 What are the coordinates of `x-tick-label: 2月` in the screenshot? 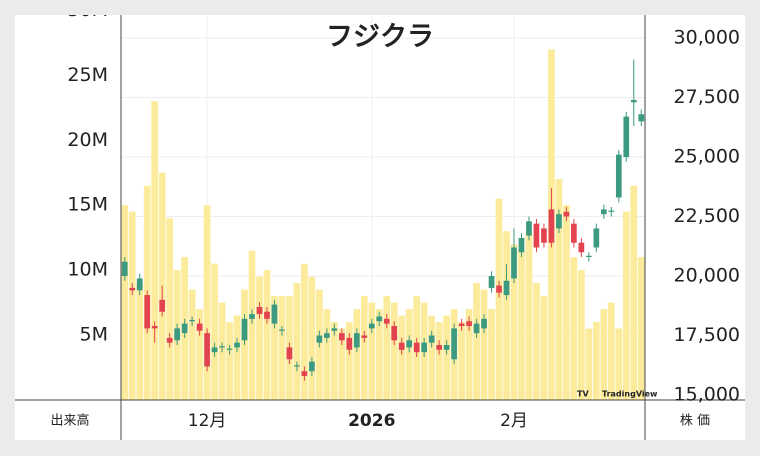 It's located at (514, 421).